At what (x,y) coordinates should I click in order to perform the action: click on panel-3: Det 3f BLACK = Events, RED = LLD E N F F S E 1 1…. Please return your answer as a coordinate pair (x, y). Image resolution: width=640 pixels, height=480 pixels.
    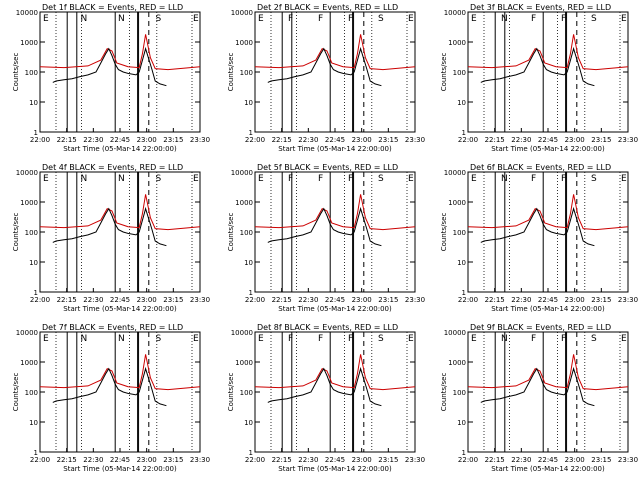
    Looking at the image, I should click on (539, 78).